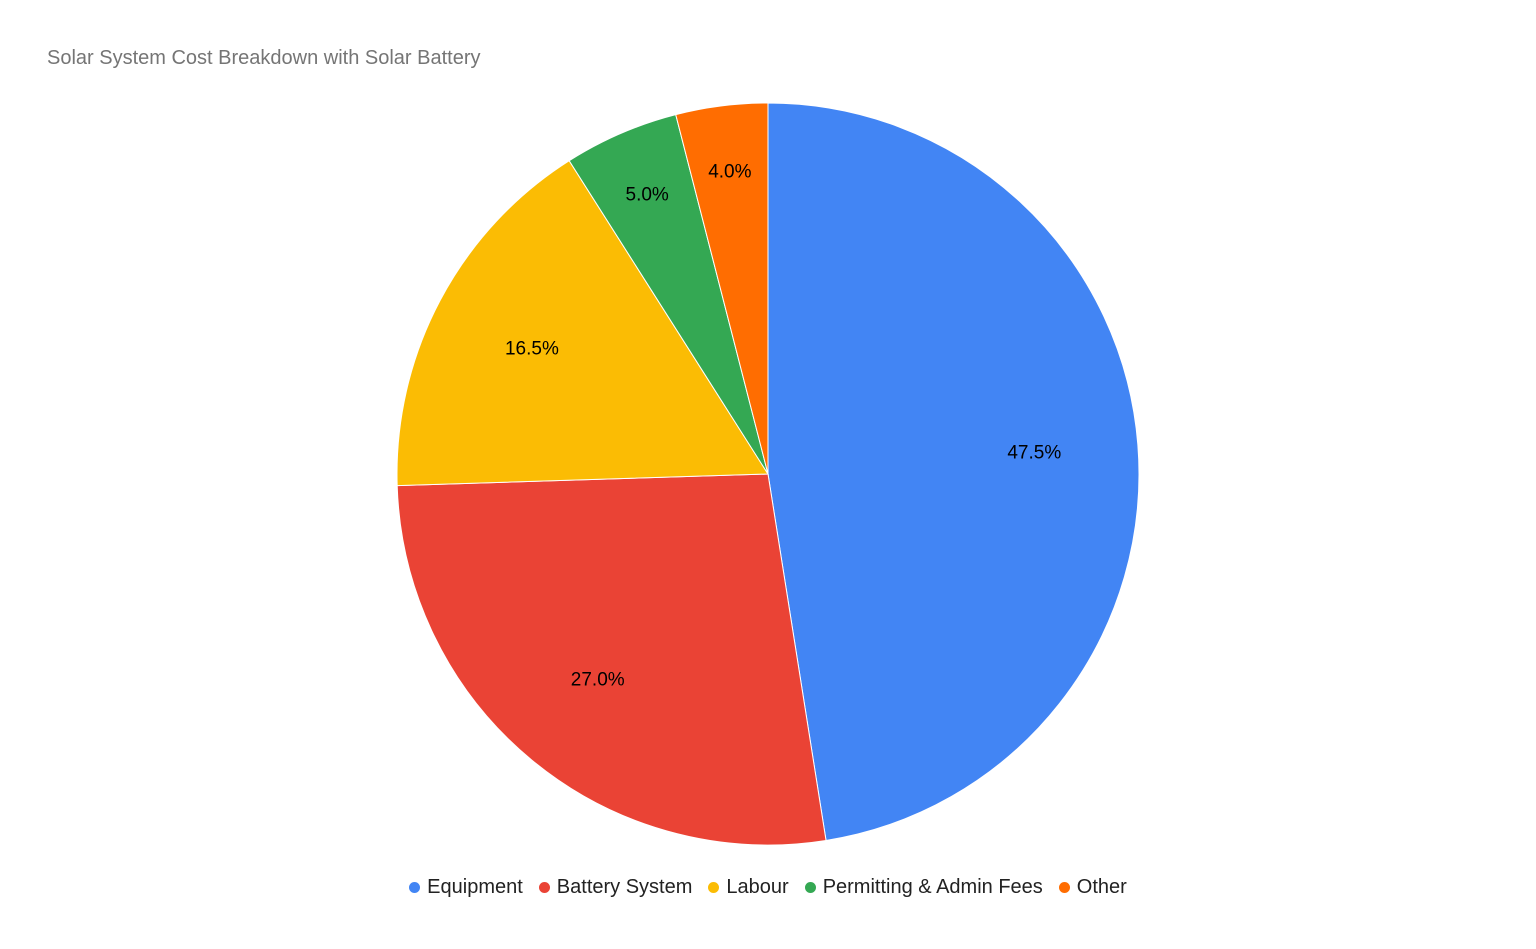 Image resolution: width=1536 pixels, height=949 pixels. Describe the element at coordinates (757, 887) in the screenshot. I see `legend-label: Labour` at that location.